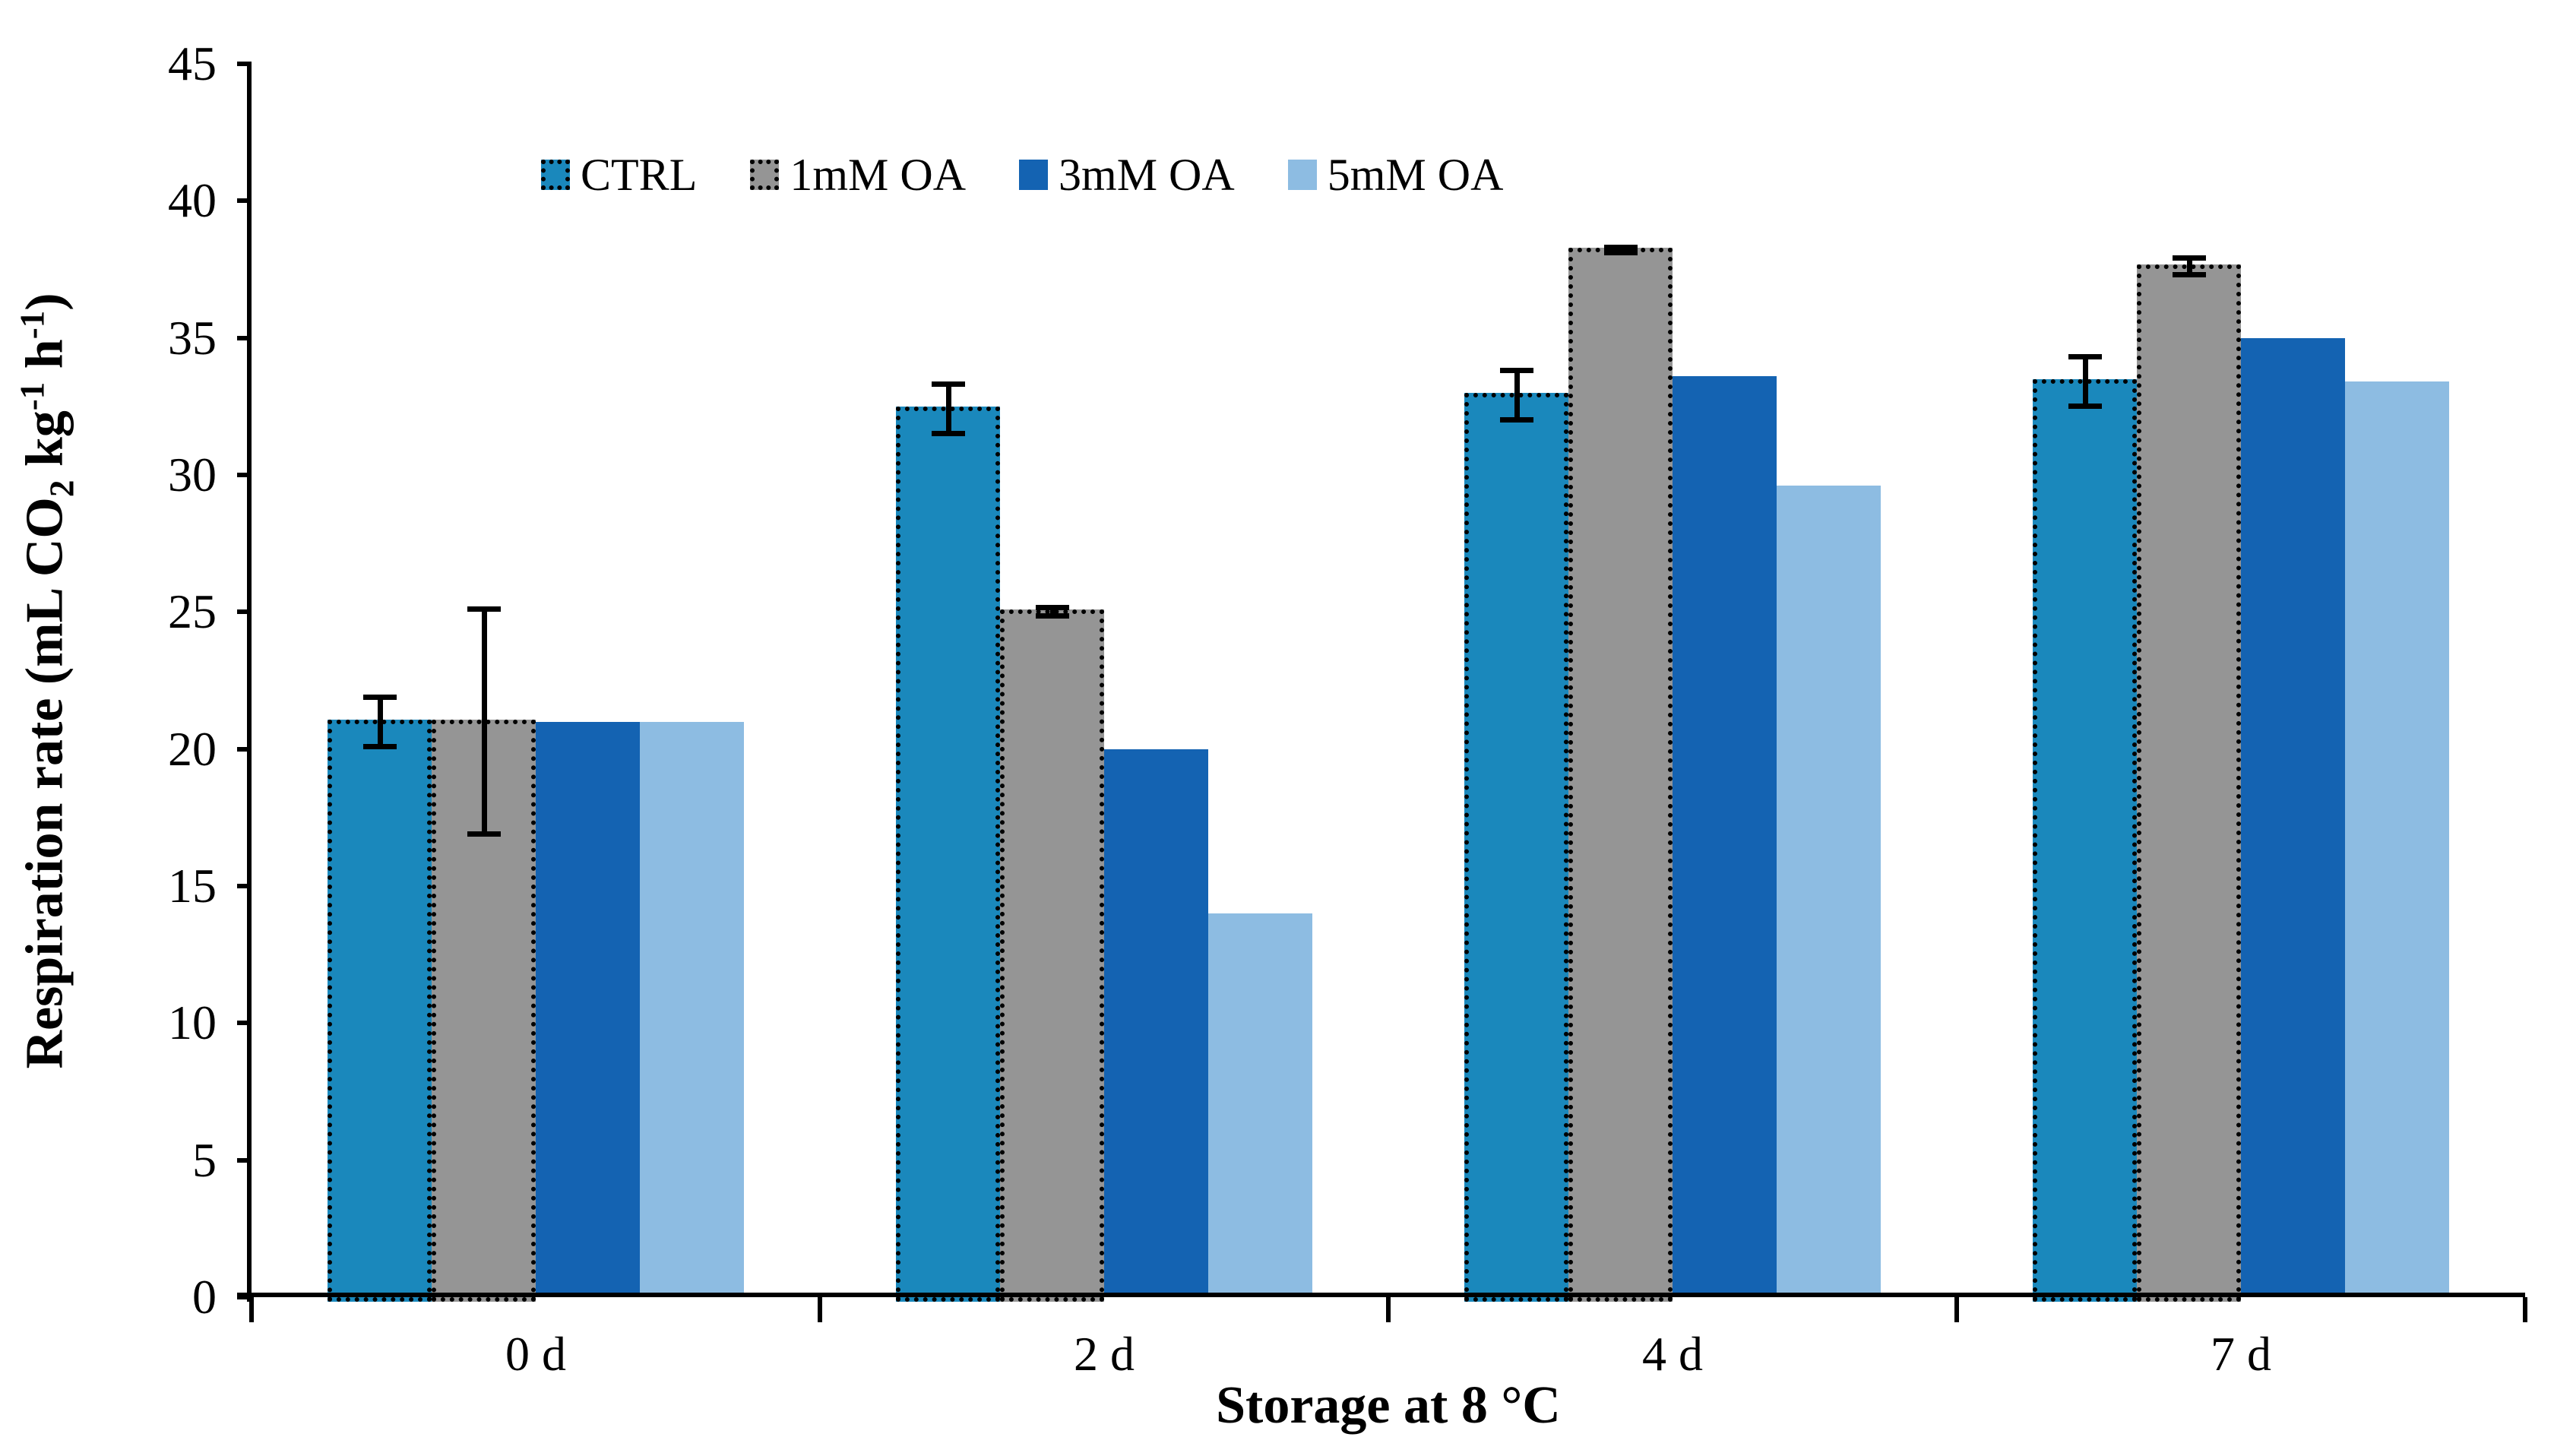  What do you see at coordinates (588, 1009) in the screenshot?
I see `bar-3mm-oa-0-d` at bounding box center [588, 1009].